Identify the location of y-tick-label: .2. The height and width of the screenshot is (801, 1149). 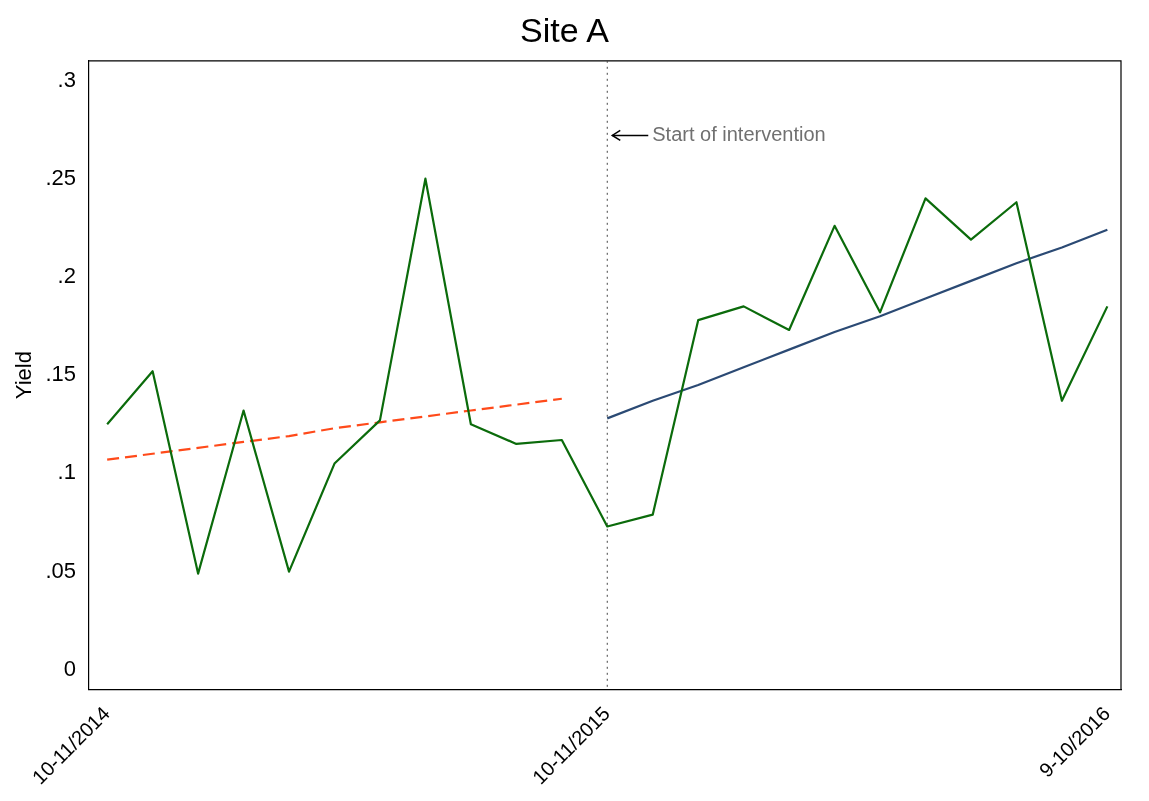
(66, 275).